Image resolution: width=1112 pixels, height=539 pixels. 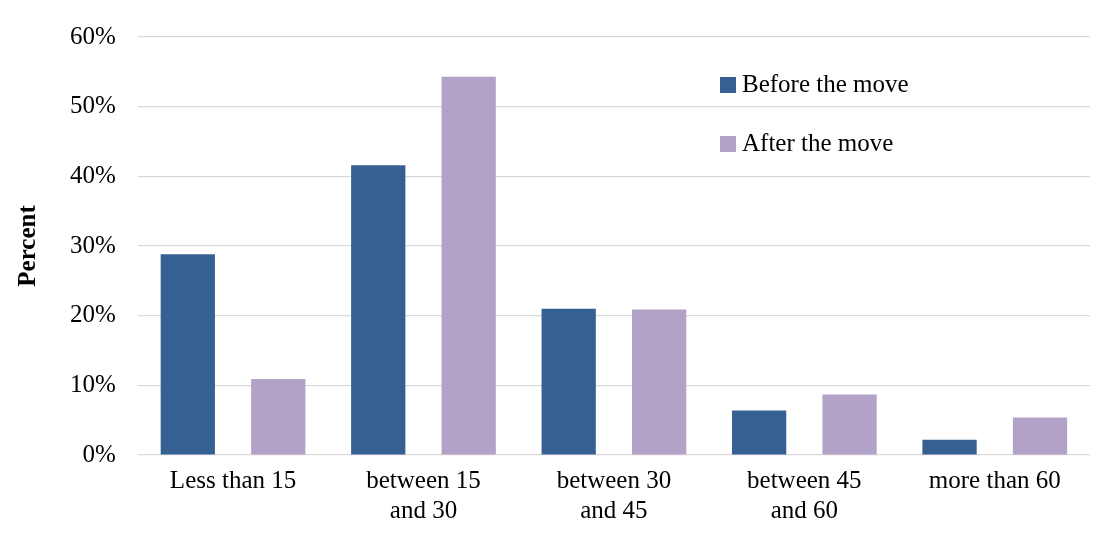 What do you see at coordinates (93, 105) in the screenshot?
I see `y-tick-label: 50%` at bounding box center [93, 105].